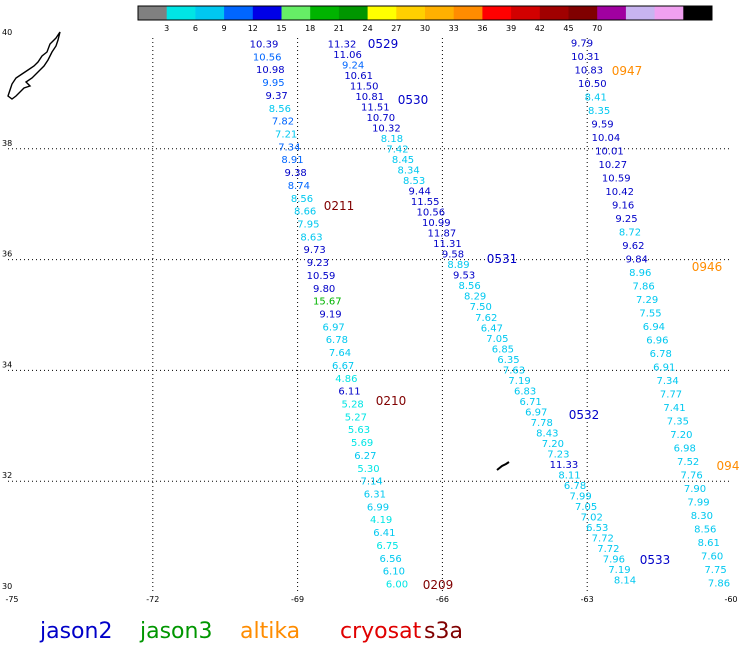 Image resolution: width=740 pixels, height=650 pixels. I want to click on swh-value: 10.31, so click(585, 57).